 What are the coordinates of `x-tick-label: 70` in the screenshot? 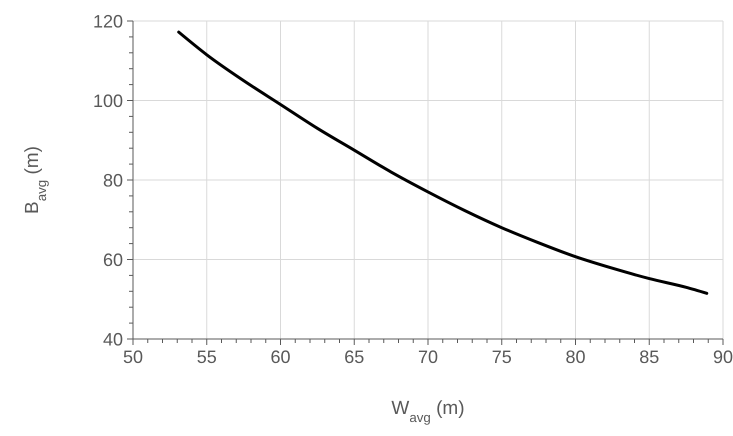 It's located at (428, 357).